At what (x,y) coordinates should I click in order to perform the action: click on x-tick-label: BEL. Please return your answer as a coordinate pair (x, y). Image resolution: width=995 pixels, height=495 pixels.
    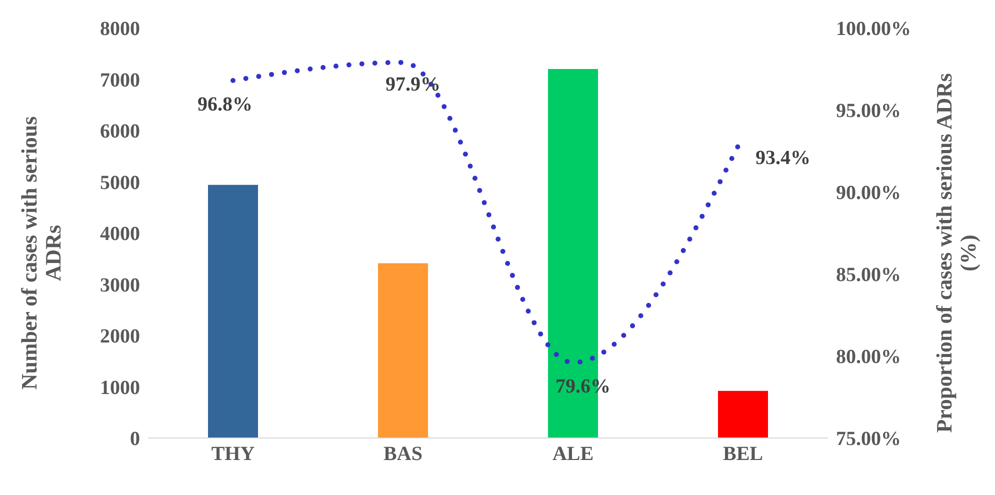
    Looking at the image, I should click on (743, 454).